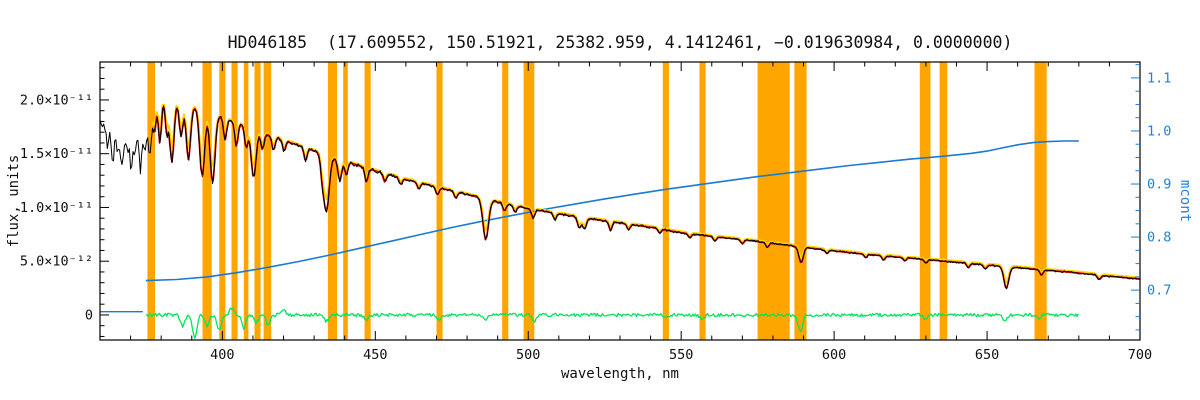 This screenshot has width=1200, height=400. What do you see at coordinates (14, 201) in the screenshot?
I see `y-axis-label-flux: flux, units` at bounding box center [14, 201].